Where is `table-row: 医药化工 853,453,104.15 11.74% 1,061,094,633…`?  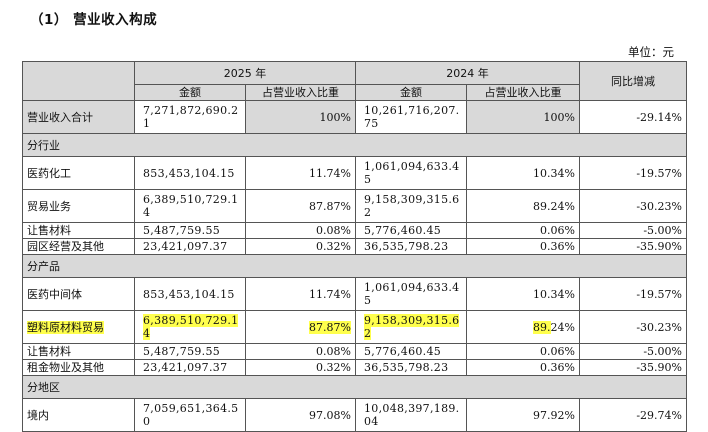 table-row: 医药化工 853,453,104.15 11.74% 1,061,094,633… is located at coordinates (354, 173).